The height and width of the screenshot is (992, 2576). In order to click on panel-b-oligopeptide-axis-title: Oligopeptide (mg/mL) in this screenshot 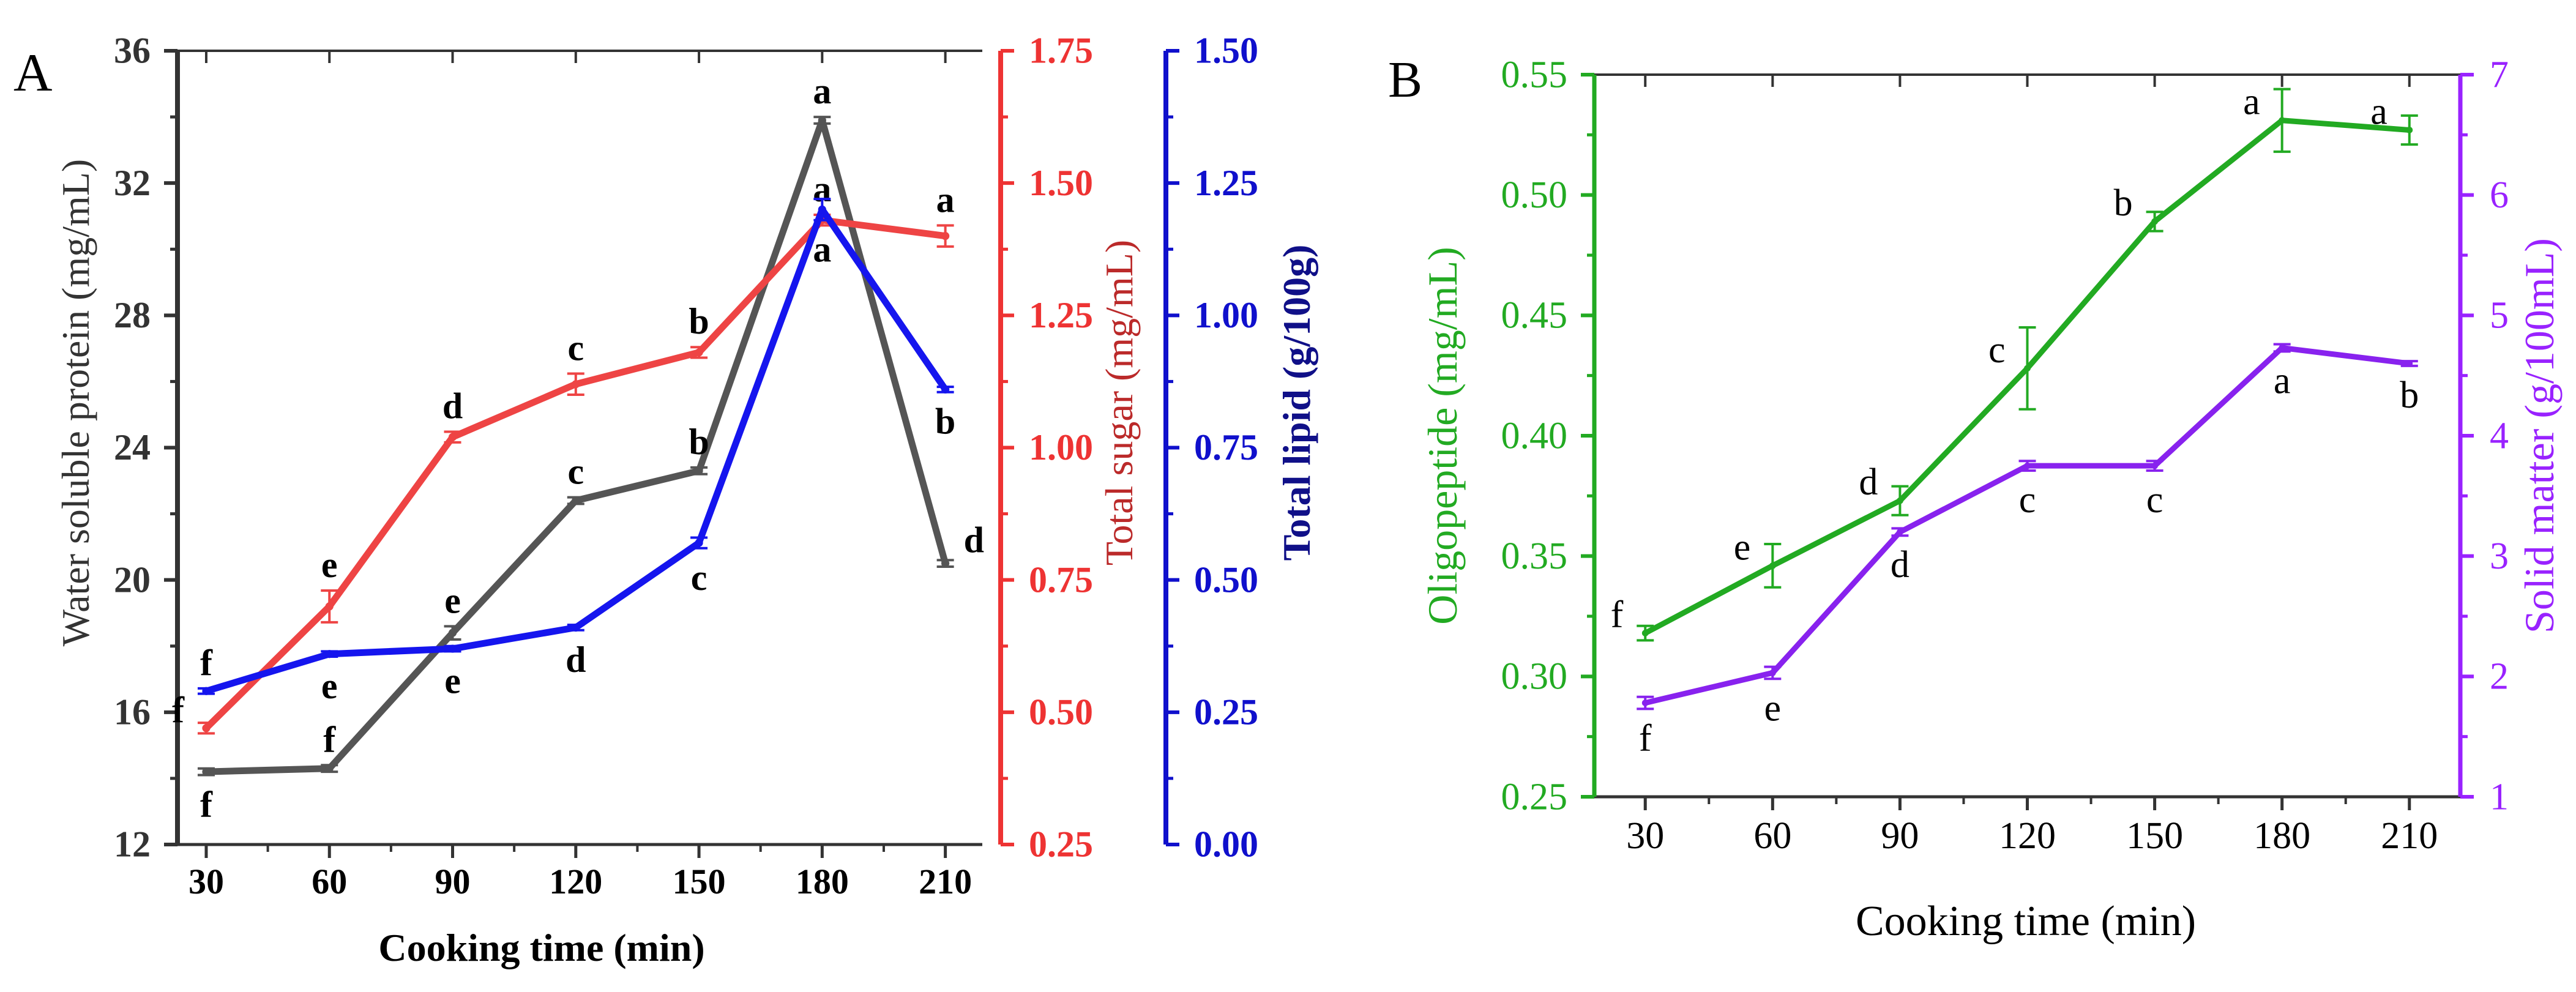, I will do `click(1442, 436)`.